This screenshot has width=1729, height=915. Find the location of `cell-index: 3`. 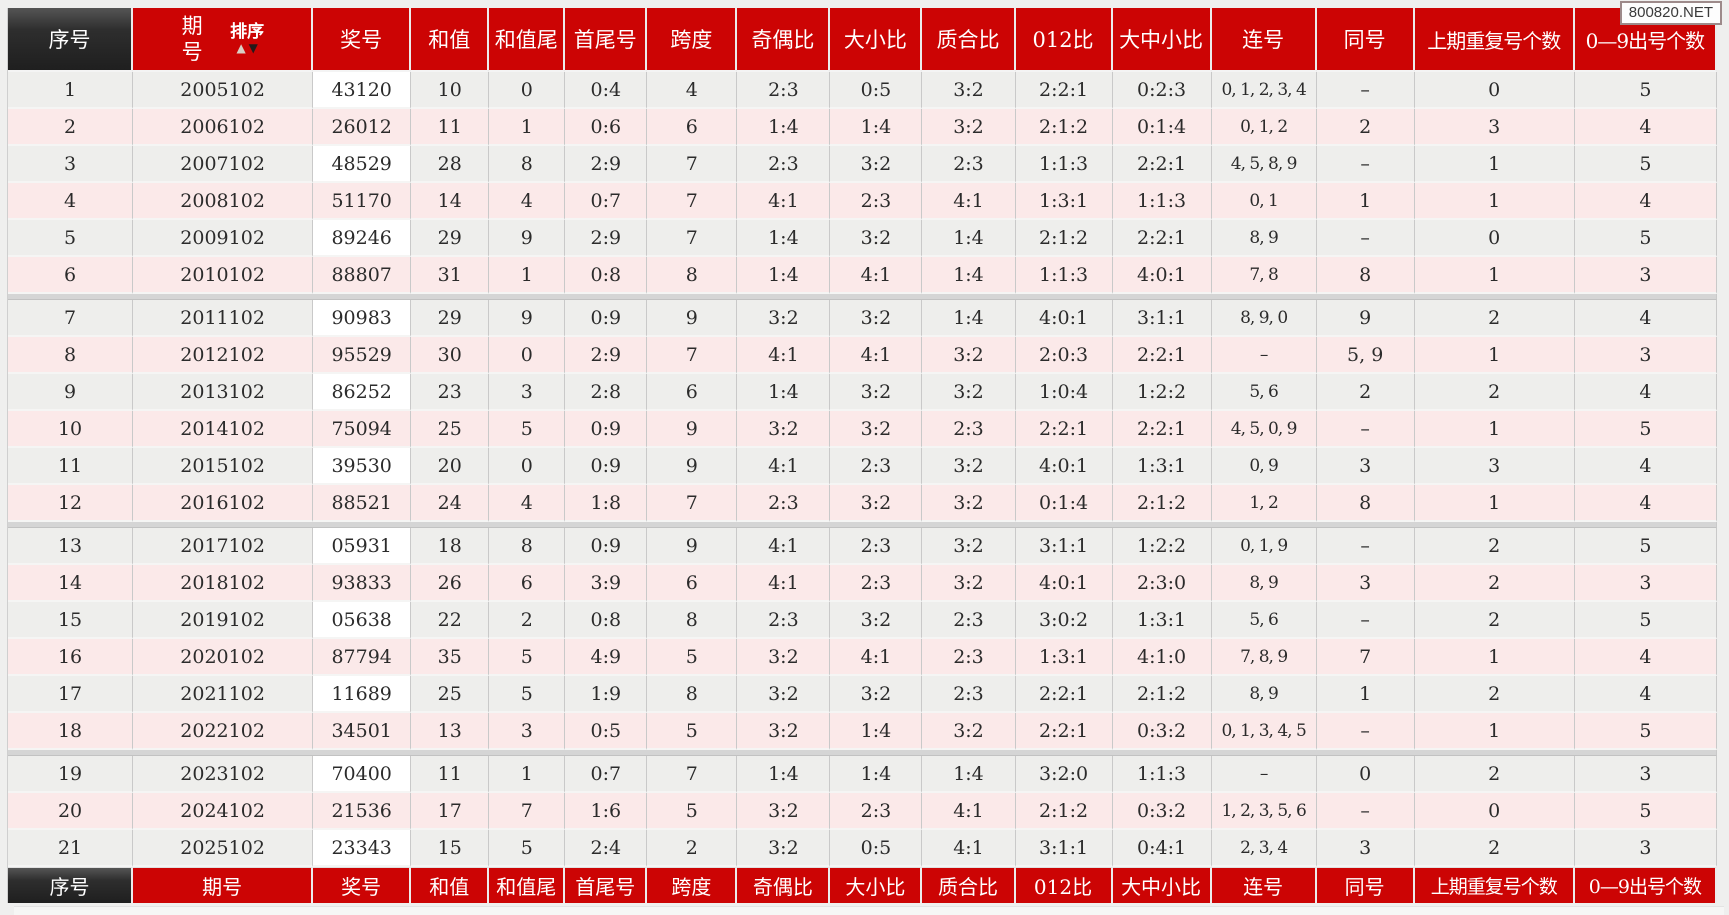

cell-index: 3 is located at coordinates (71, 164).